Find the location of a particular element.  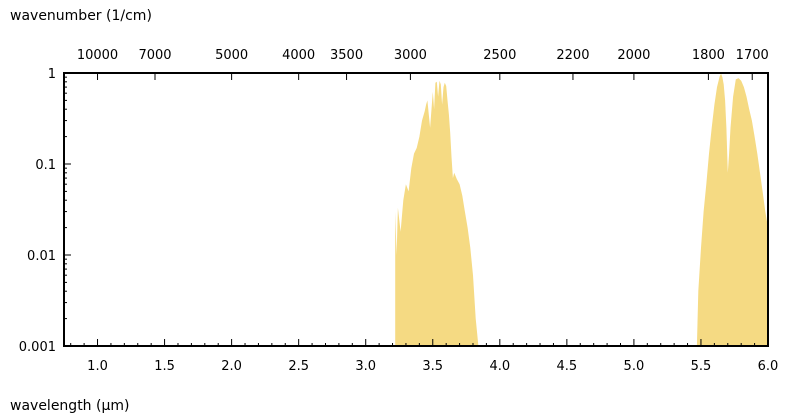

bottom-tick-label: 5.5 is located at coordinates (701, 366).